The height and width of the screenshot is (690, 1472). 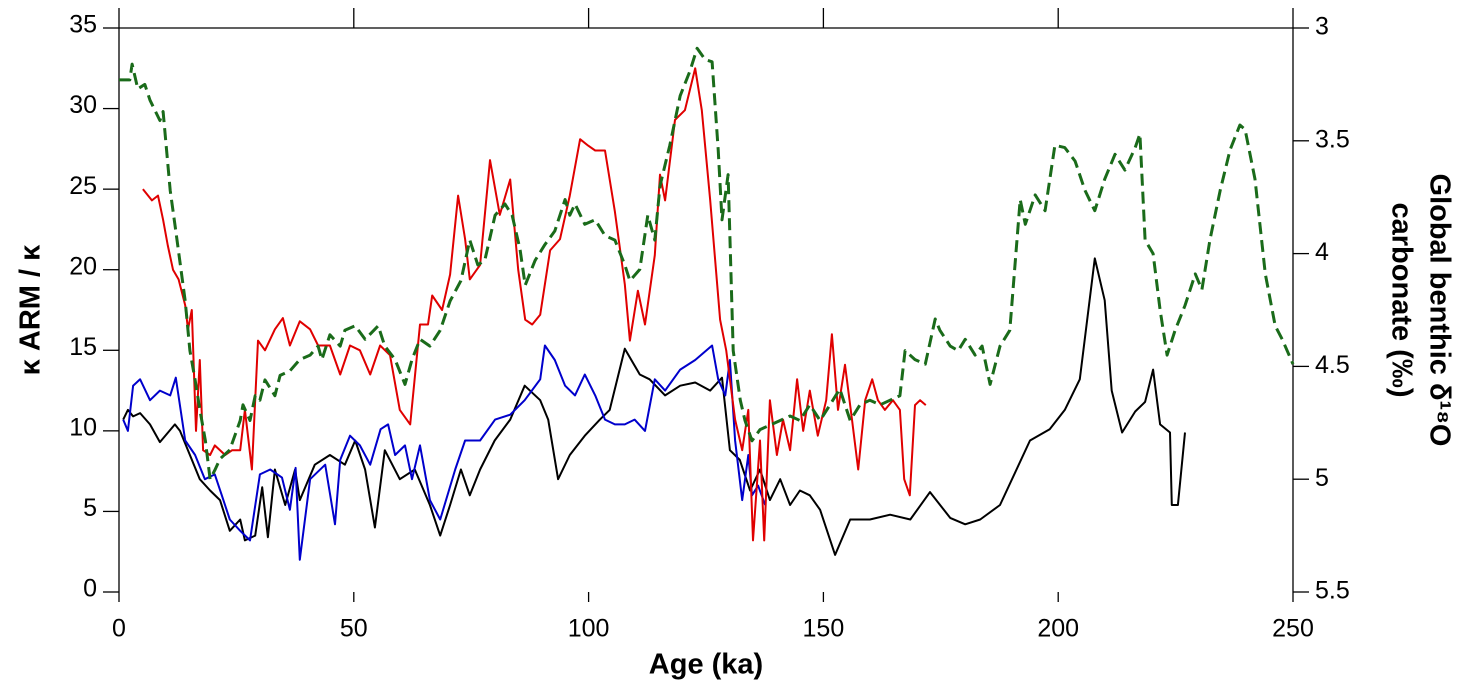 What do you see at coordinates (83, 347) in the screenshot?
I see `y-tick-label: 15` at bounding box center [83, 347].